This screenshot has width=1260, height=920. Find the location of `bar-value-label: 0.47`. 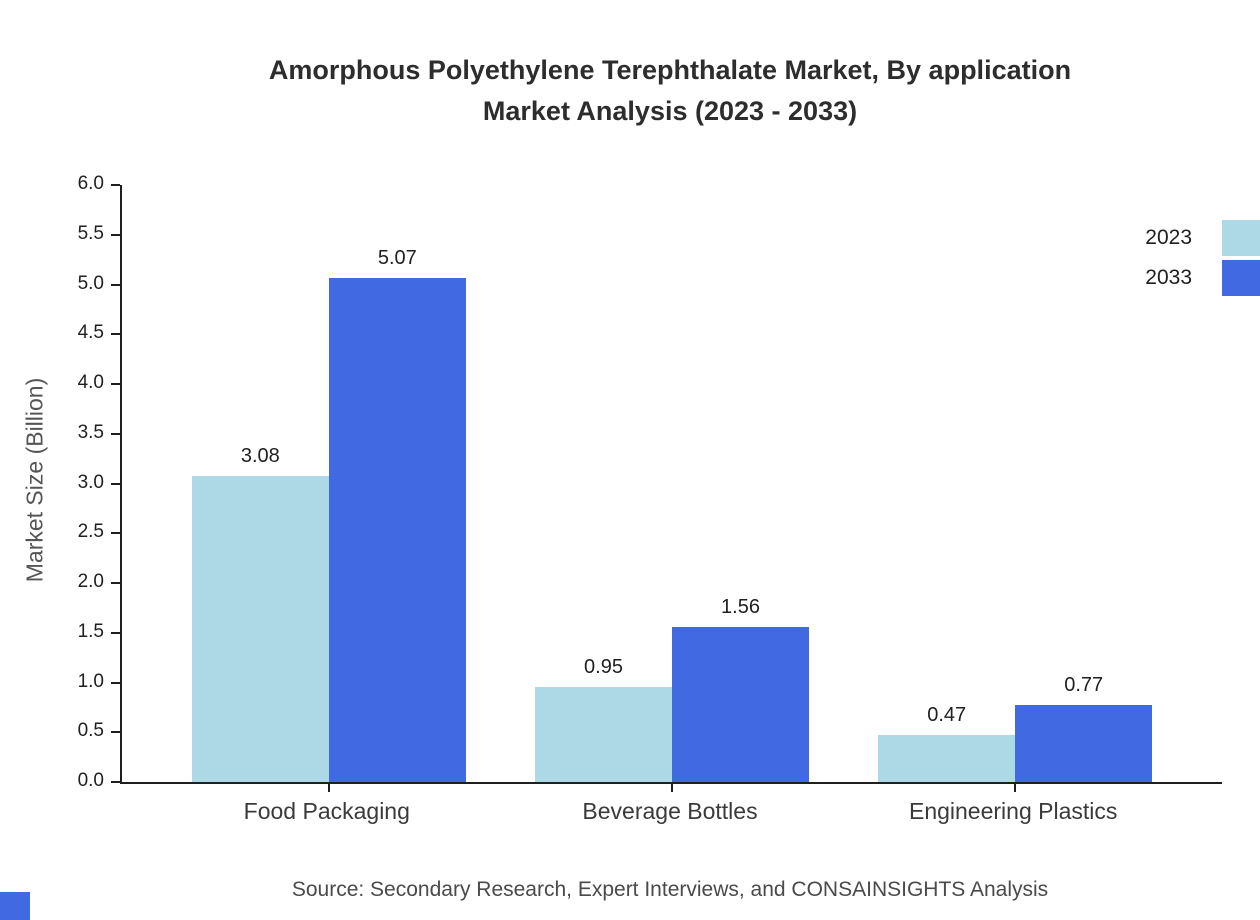

bar-value-label: 0.47 is located at coordinates (947, 715).